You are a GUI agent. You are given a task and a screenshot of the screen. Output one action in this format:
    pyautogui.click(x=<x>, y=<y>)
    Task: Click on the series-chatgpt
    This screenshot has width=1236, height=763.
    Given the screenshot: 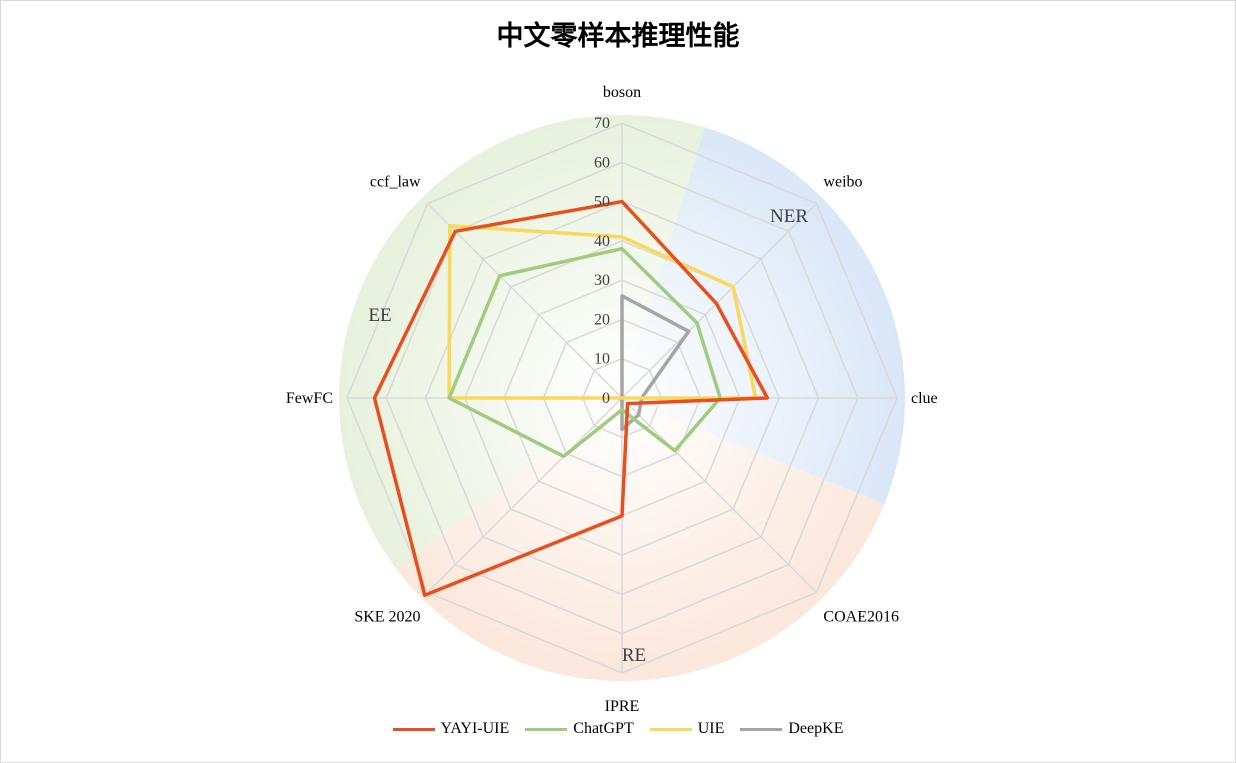 What is the action you would take?
    pyautogui.click(x=584, y=352)
    